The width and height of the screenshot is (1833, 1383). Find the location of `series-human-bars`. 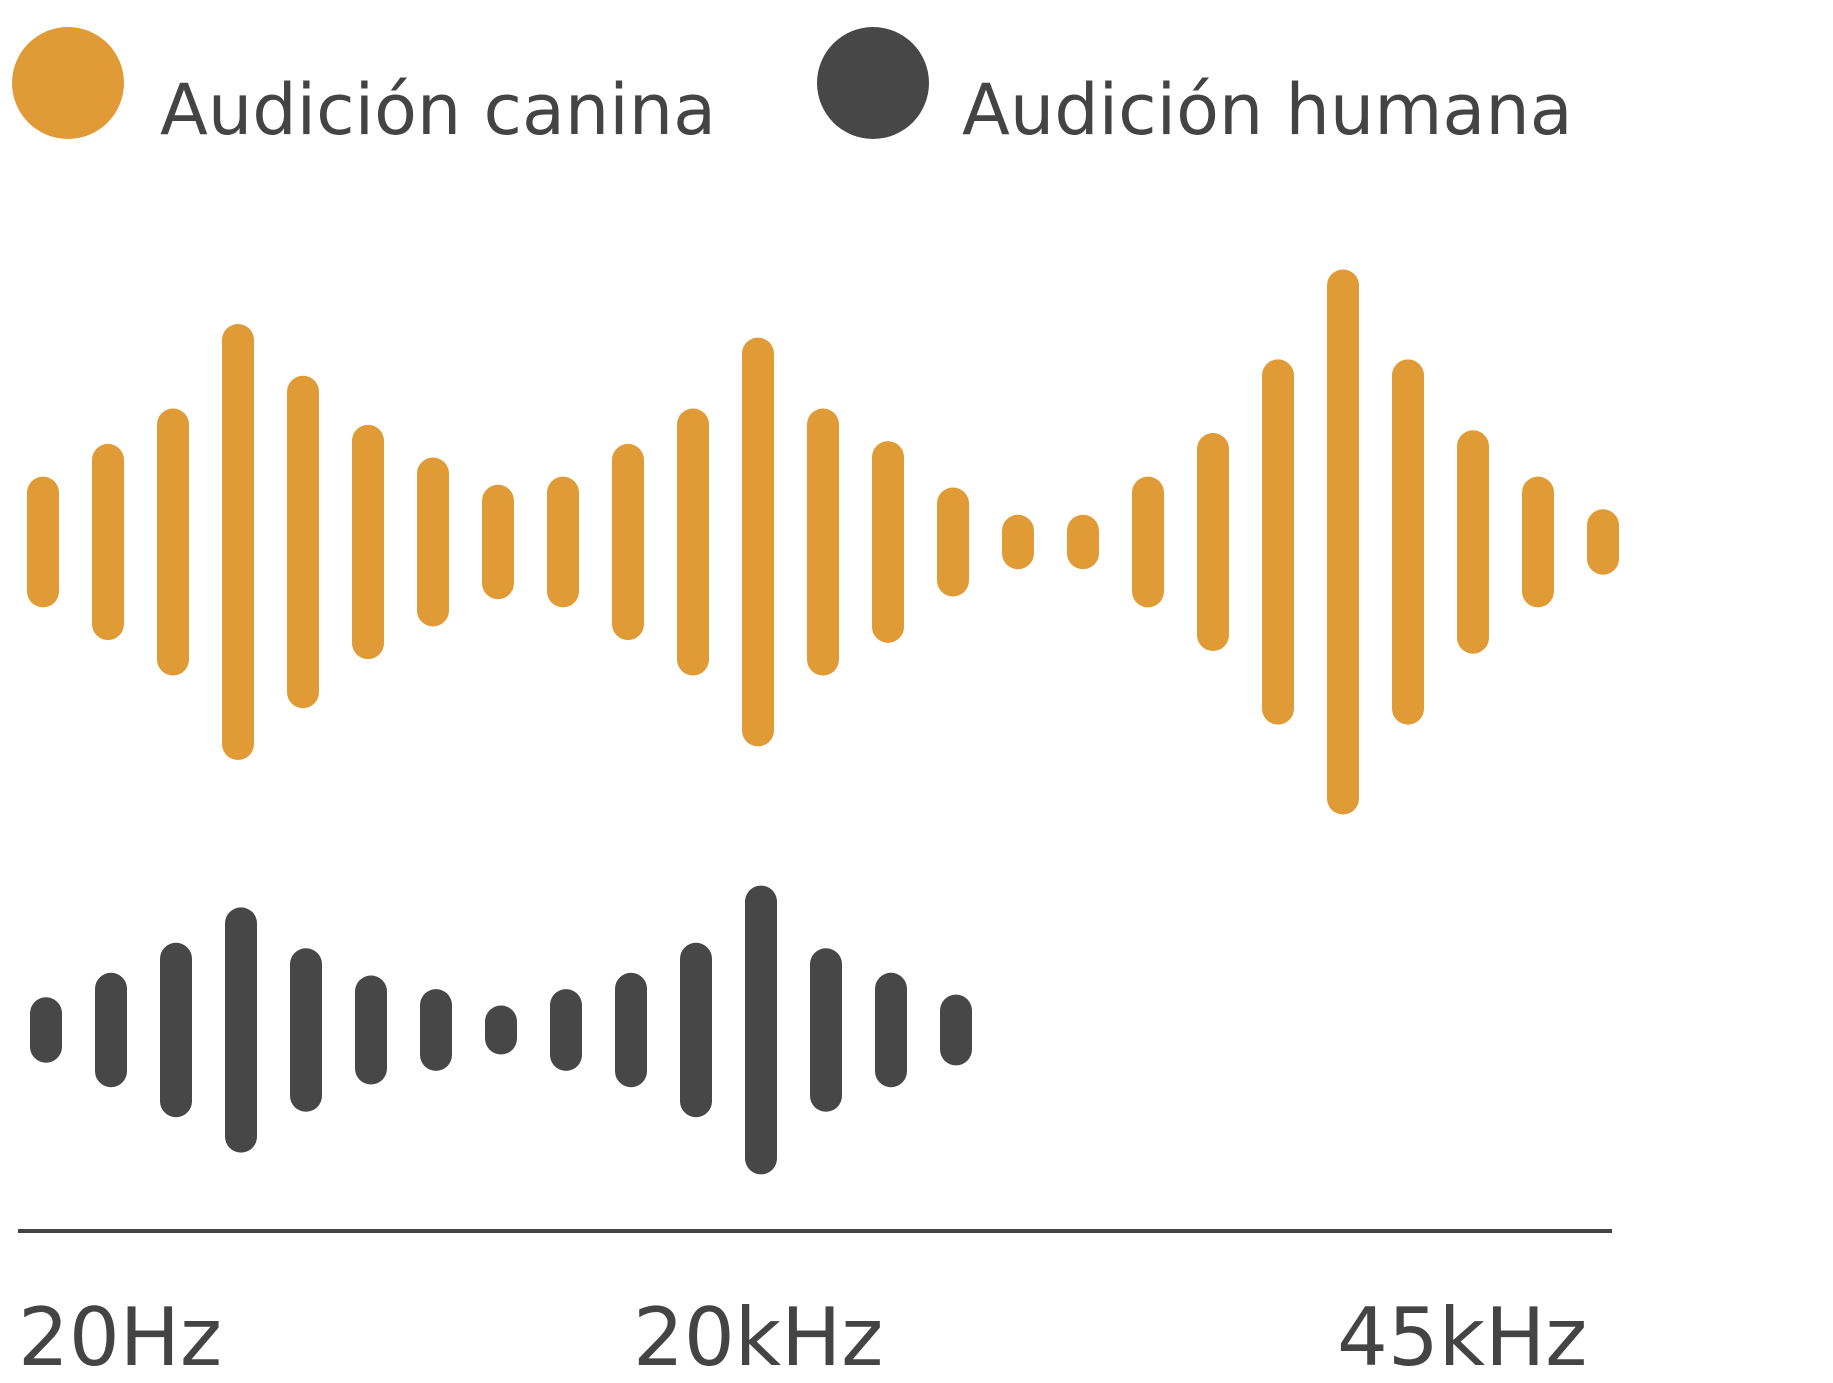

series-human-bars is located at coordinates (501, 1030).